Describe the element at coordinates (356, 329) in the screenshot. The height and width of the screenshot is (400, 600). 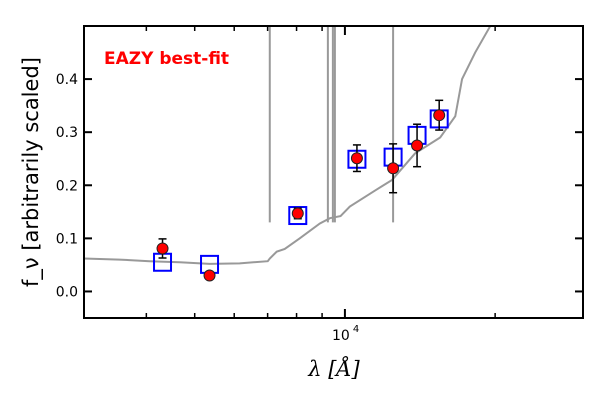
I see `x-tick-exponent: 4` at that location.